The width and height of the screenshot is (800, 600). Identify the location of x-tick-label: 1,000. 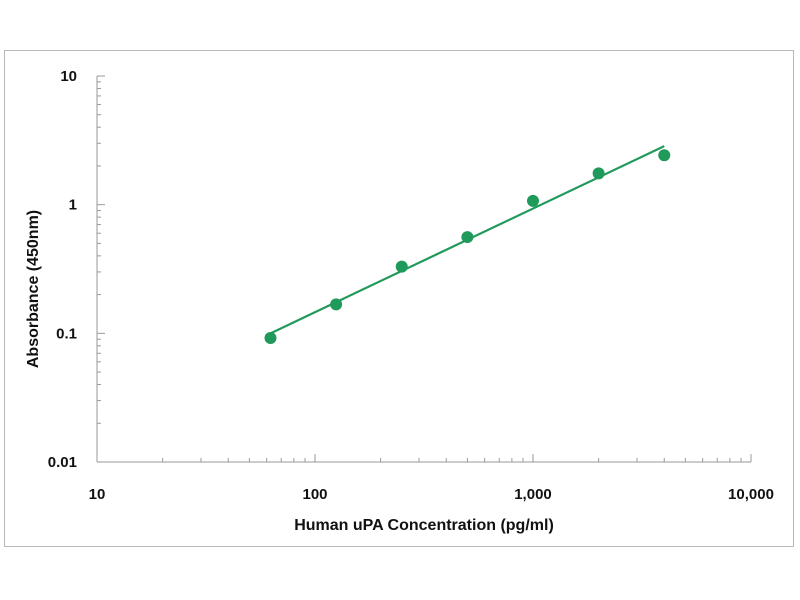
(533, 494).